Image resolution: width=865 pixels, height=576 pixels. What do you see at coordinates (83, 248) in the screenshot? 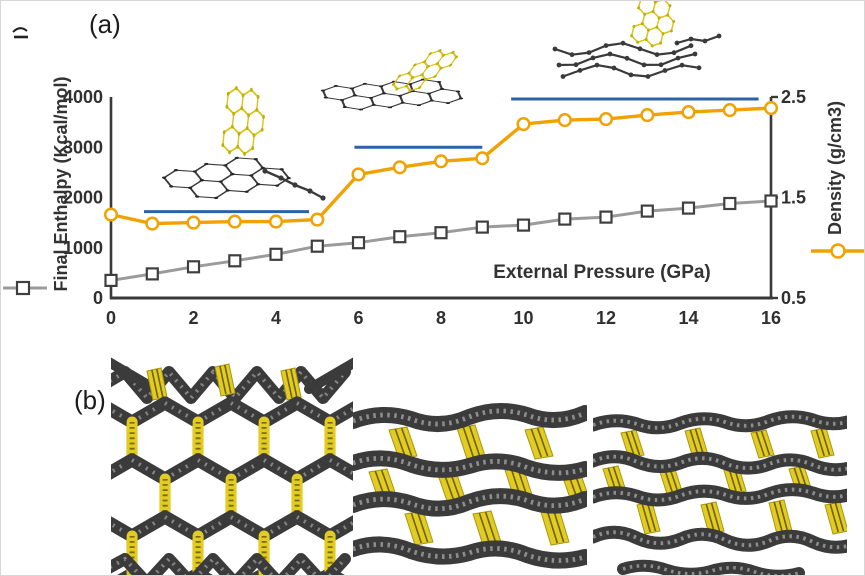
I see `left-axis-tick-label: 1000` at bounding box center [83, 248].